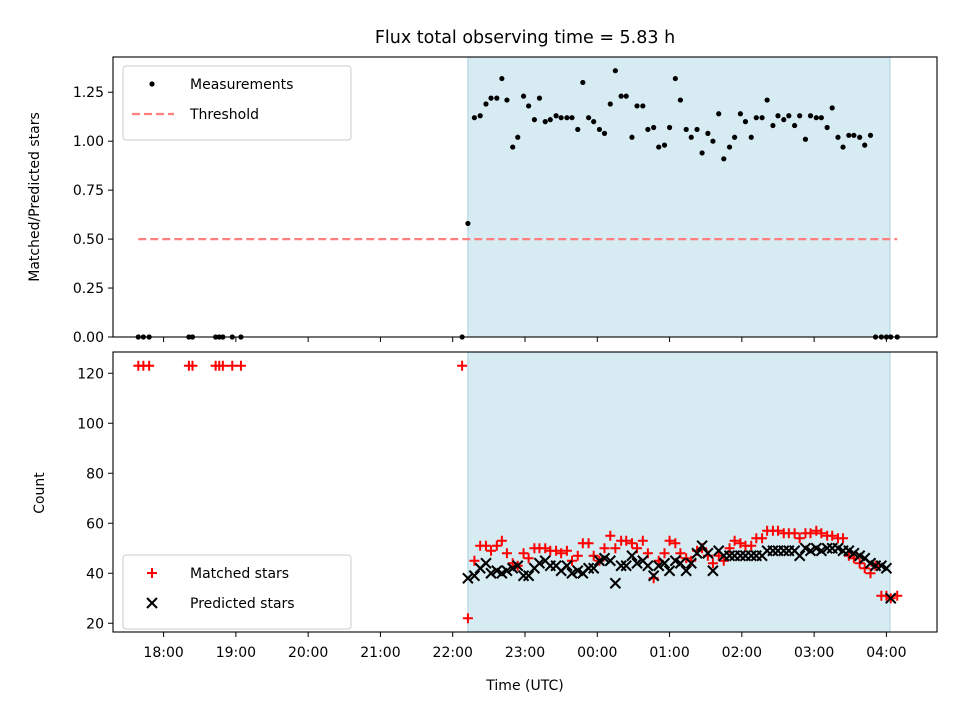 Image resolution: width=960 pixels, height=724 pixels. I want to click on top-legend: Measurements Threshold, so click(237, 103).